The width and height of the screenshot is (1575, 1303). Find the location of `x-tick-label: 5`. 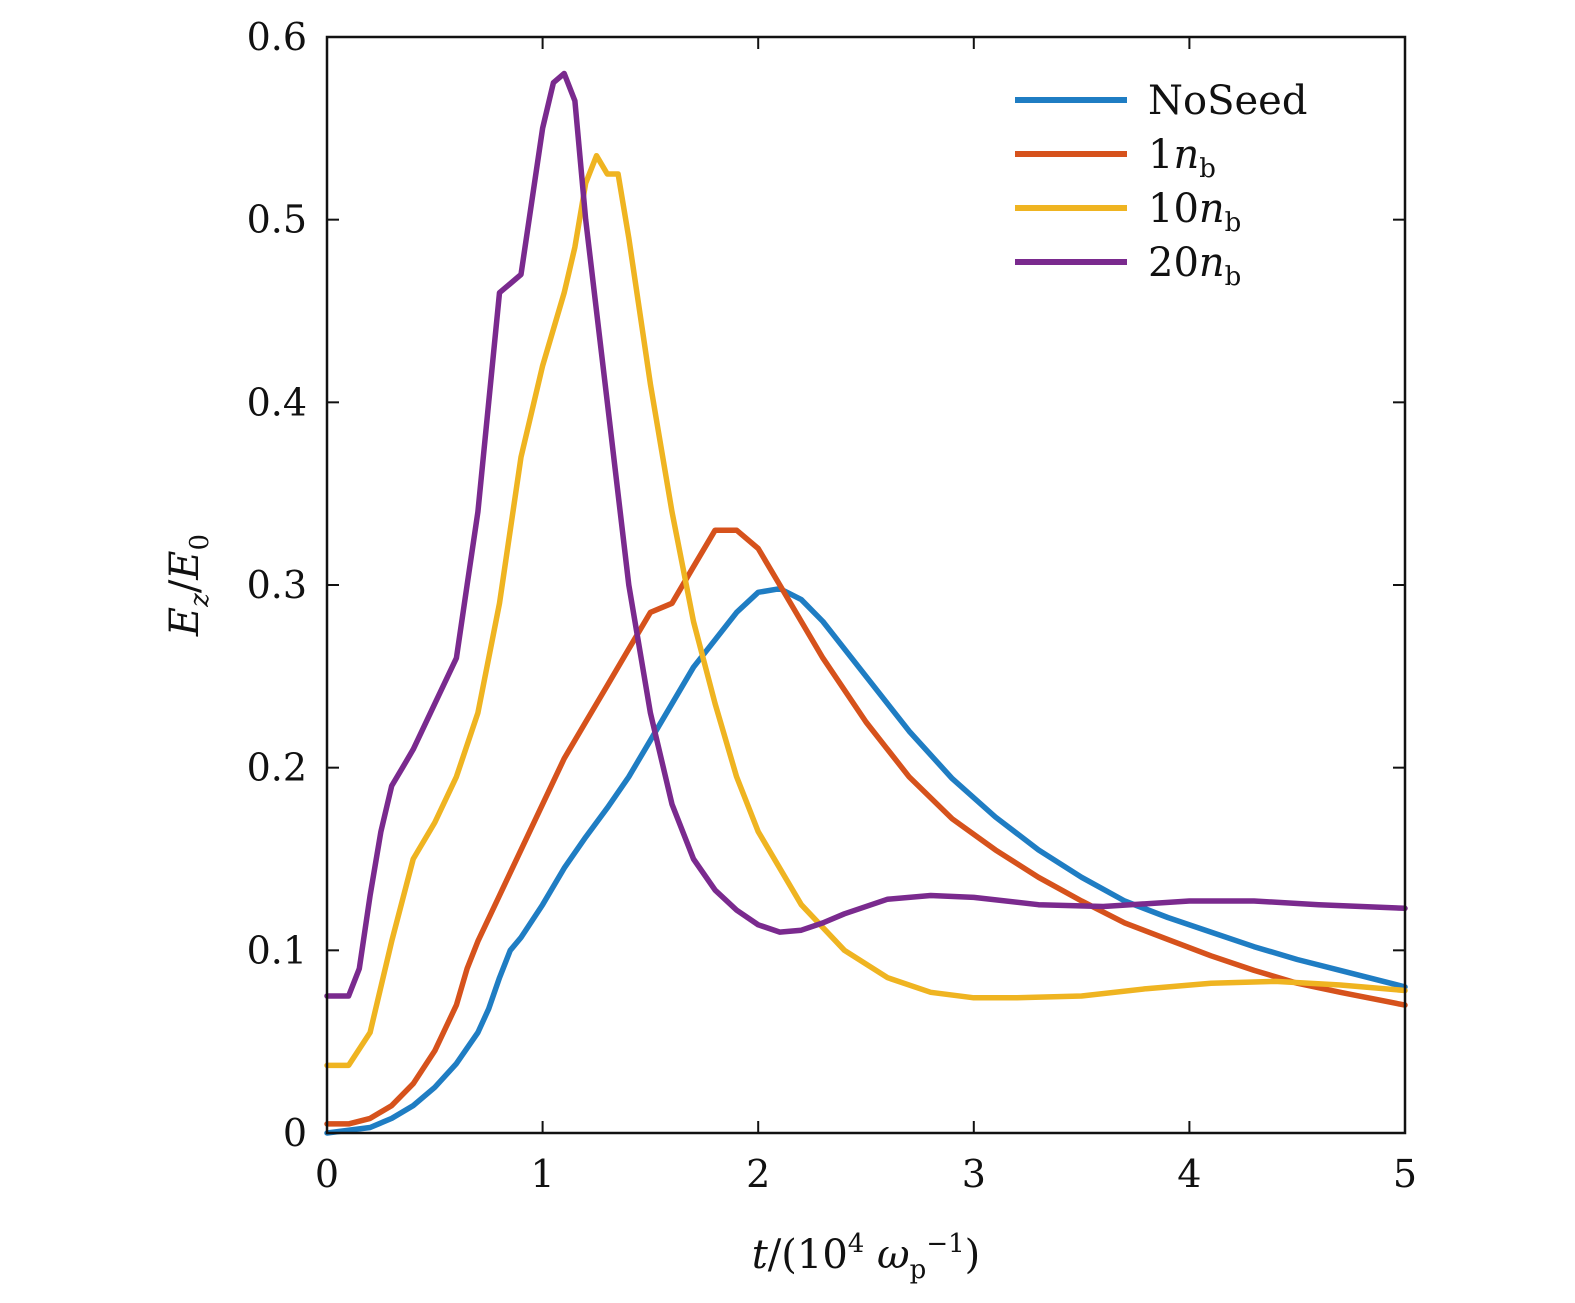

x-tick-label: 5 is located at coordinates (1405, 1174).